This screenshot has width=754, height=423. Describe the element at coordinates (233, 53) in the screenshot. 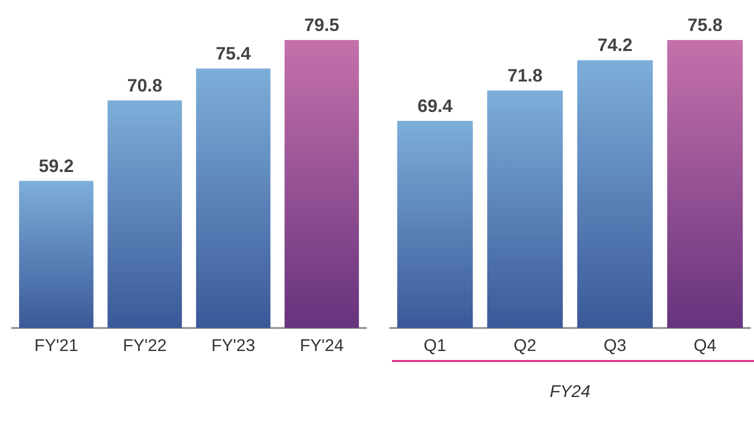

I see `data-label: 75.4` at that location.